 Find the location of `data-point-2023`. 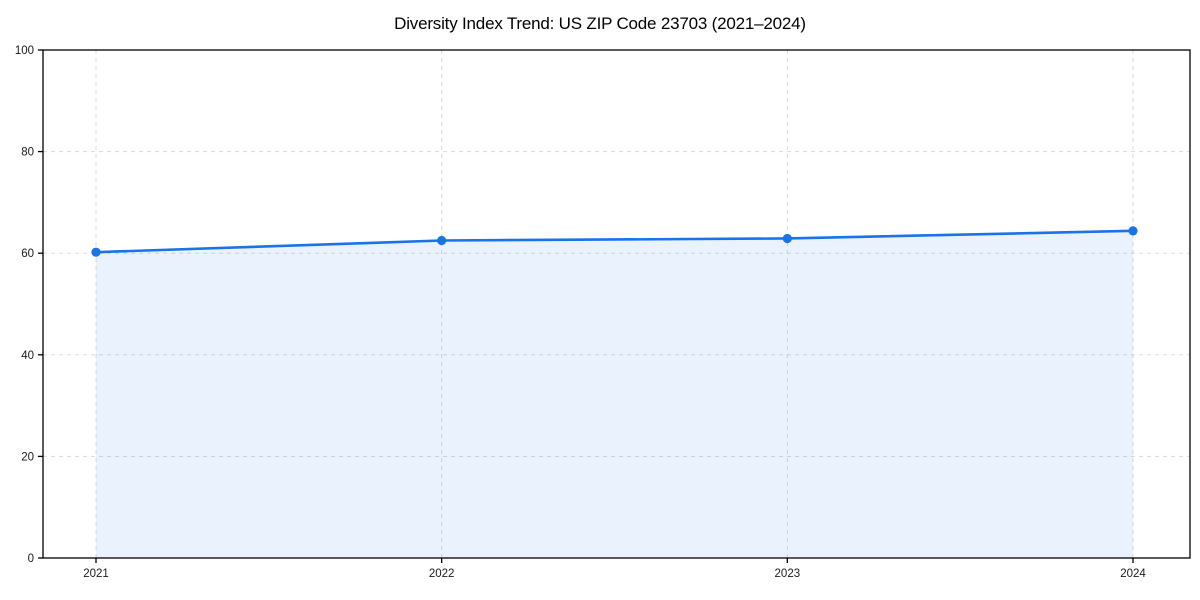

data-point-2023 is located at coordinates (787, 238).